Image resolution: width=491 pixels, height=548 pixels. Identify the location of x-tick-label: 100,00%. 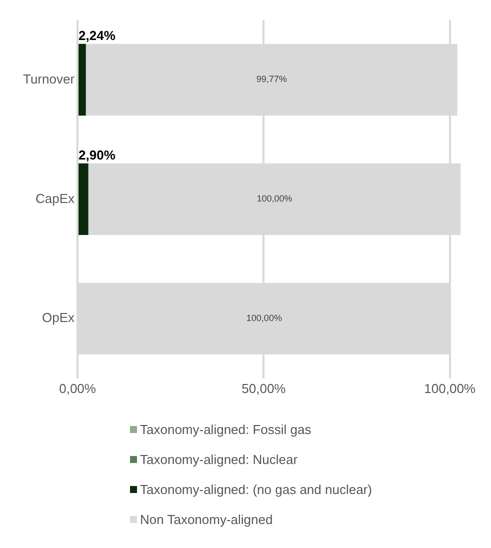
(450, 388).